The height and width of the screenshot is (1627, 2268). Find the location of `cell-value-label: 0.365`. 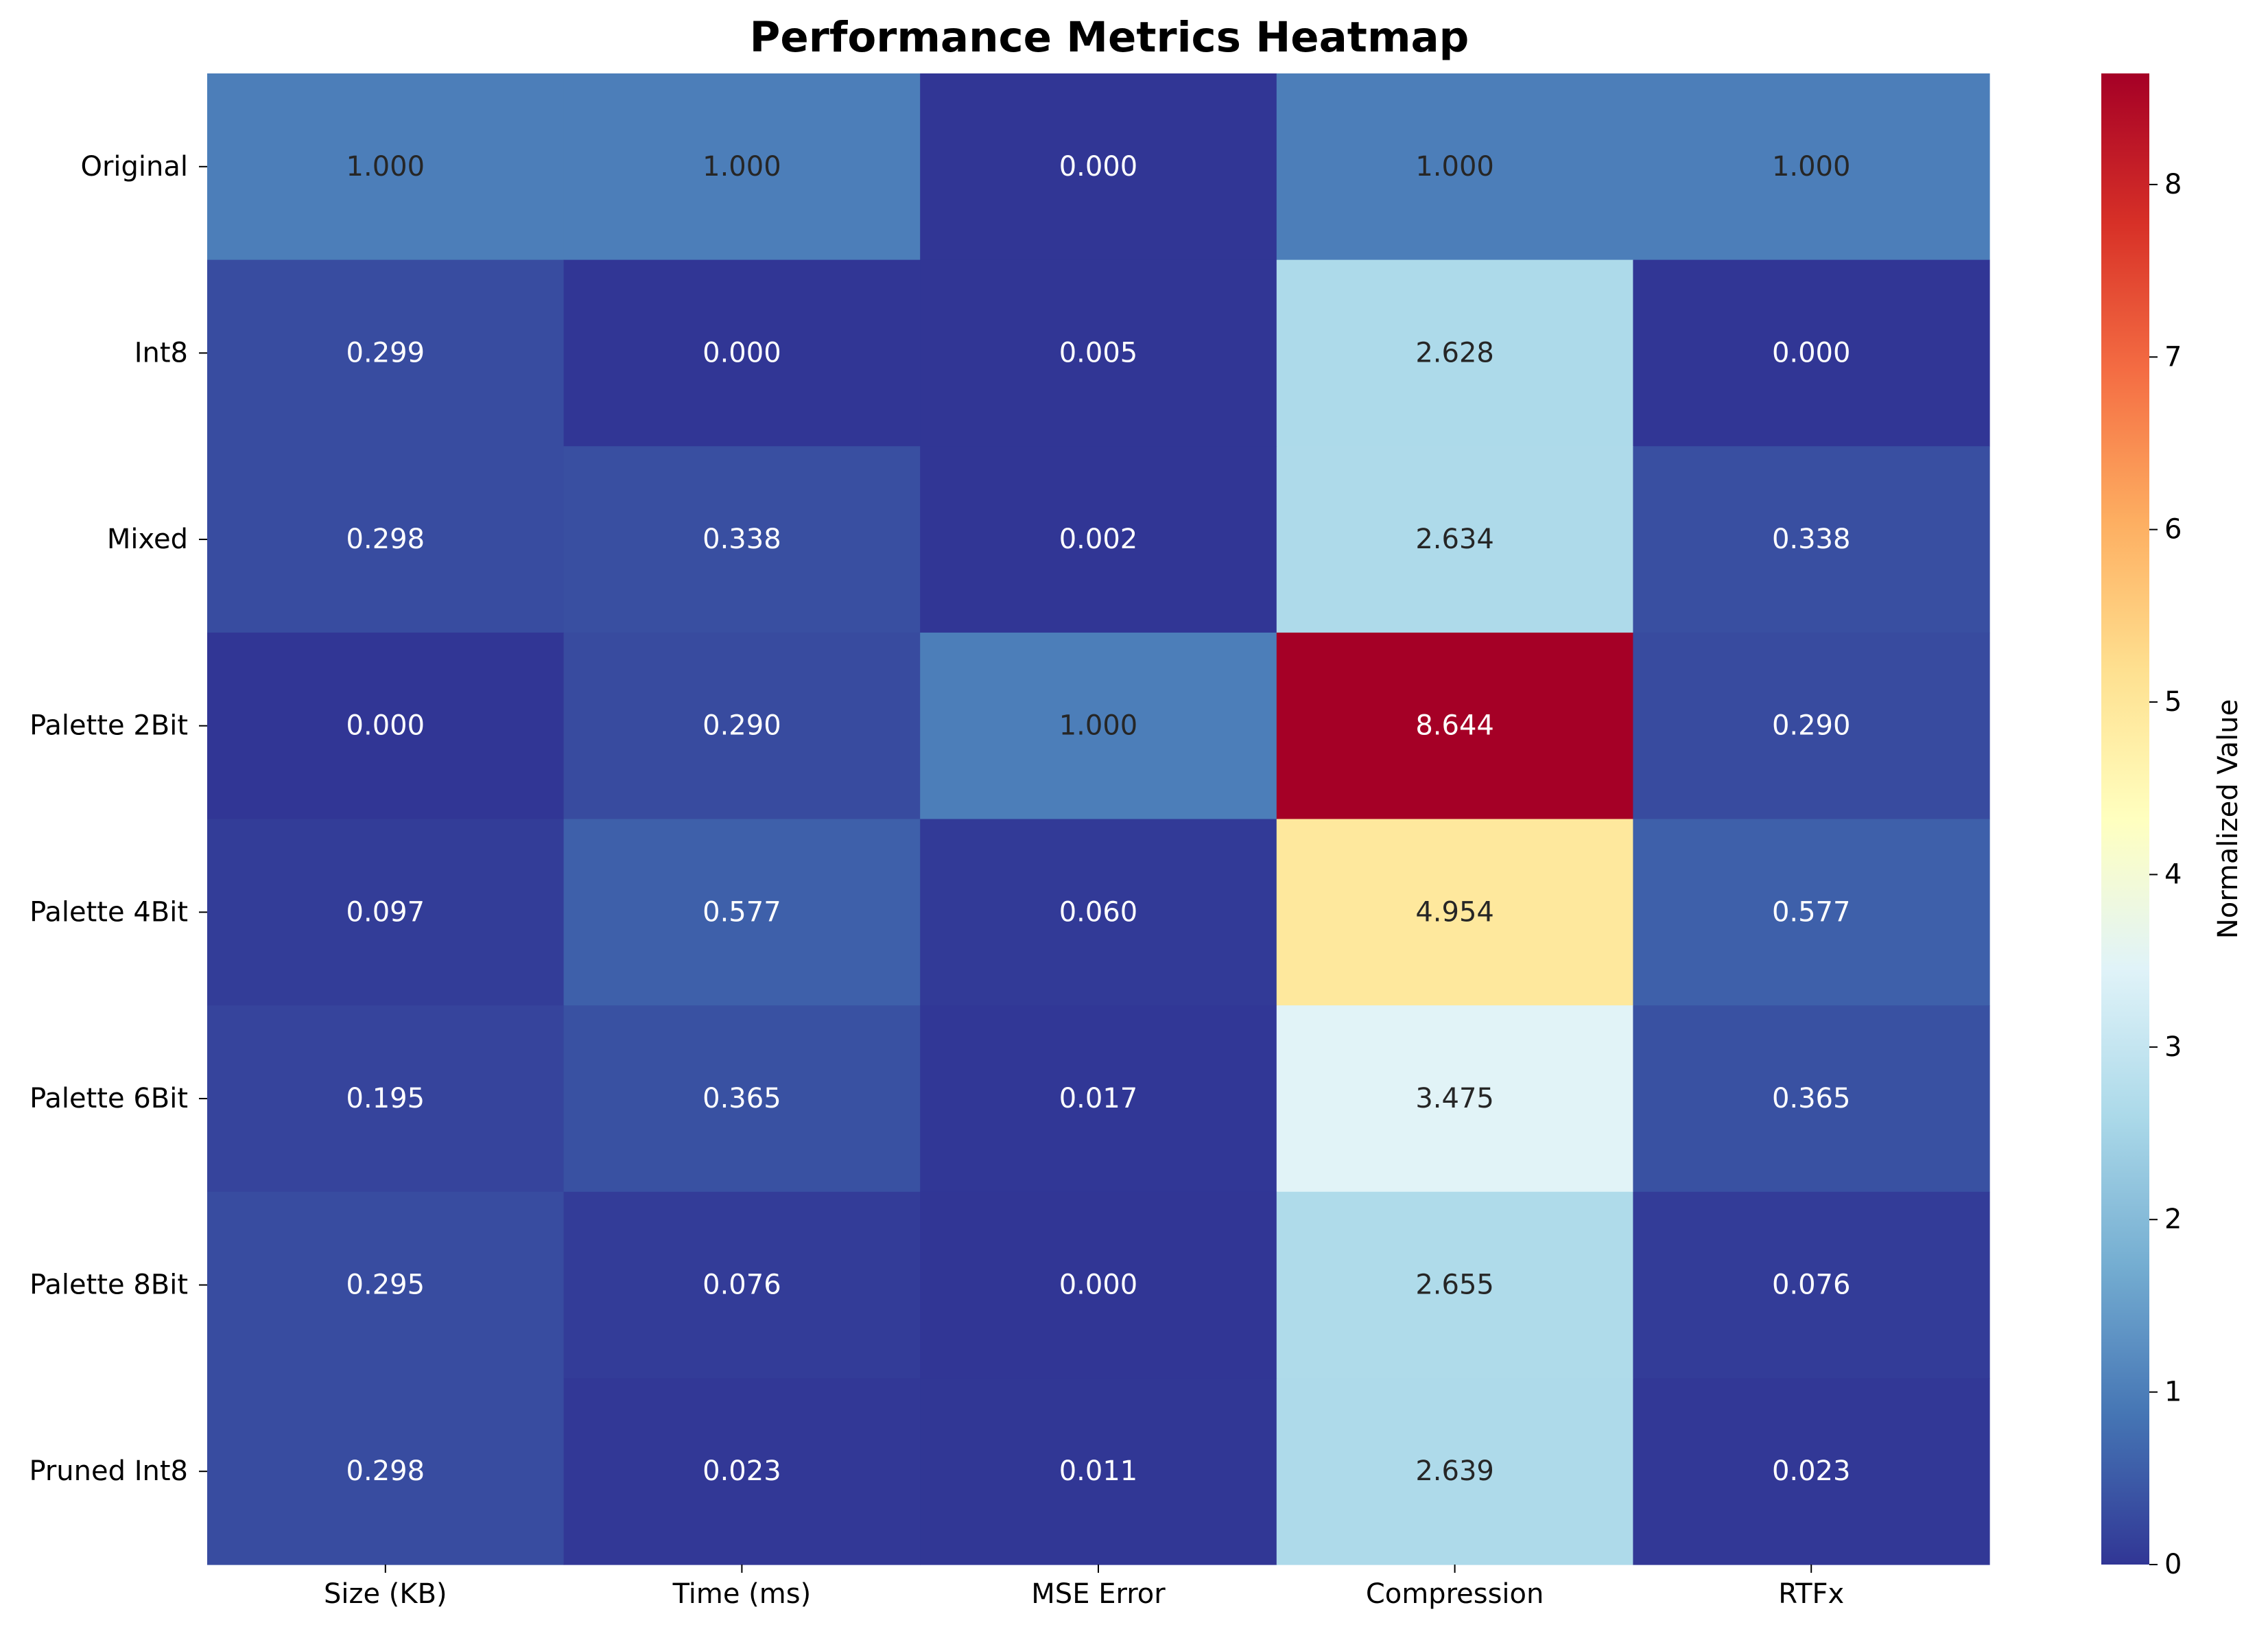

cell-value-label: 0.365 is located at coordinates (741, 1098).